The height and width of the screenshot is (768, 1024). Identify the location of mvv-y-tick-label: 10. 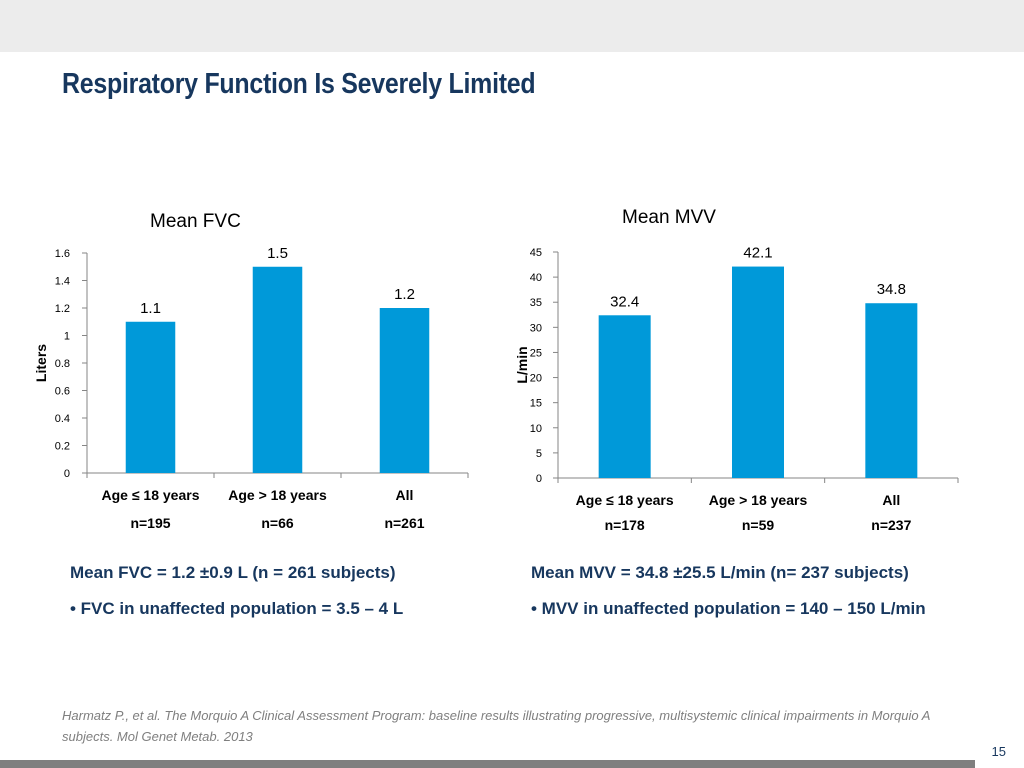
(536, 429).